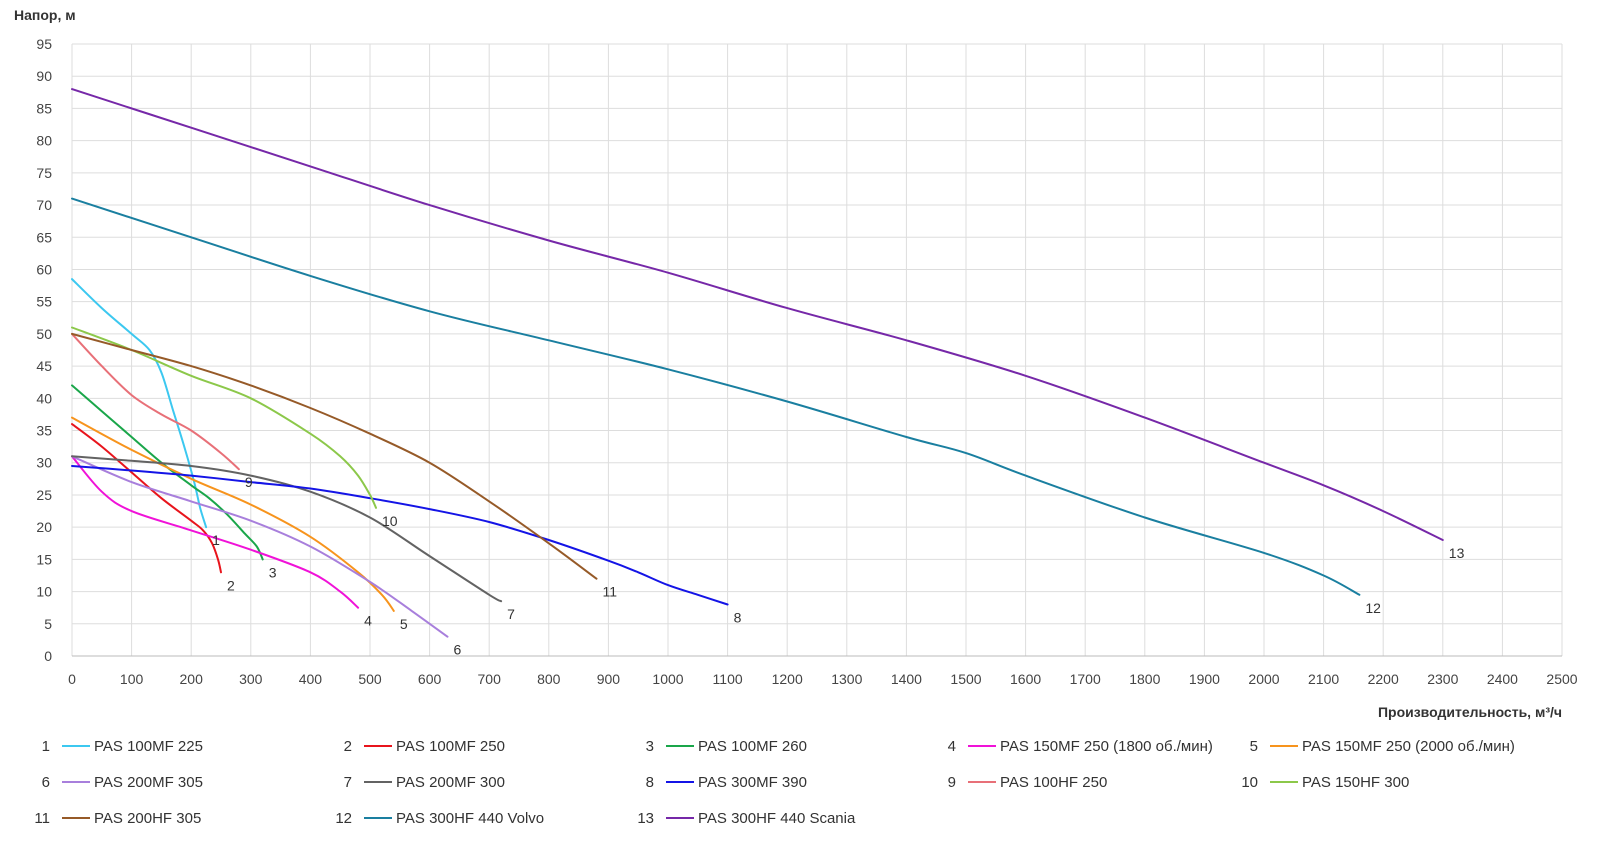 This screenshot has width=1600, height=865. What do you see at coordinates (44, 269) in the screenshot?
I see `y-tick-label: 60` at bounding box center [44, 269].